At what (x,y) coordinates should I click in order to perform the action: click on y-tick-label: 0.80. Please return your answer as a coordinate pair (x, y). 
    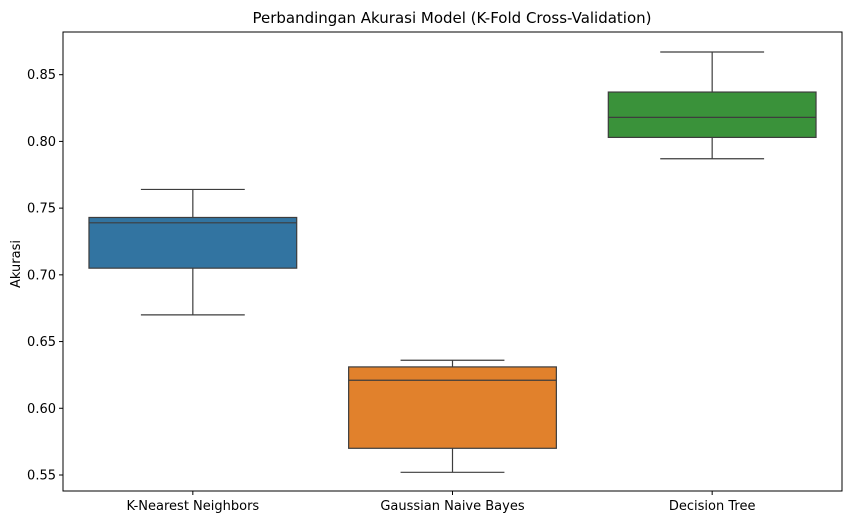
    Looking at the image, I should click on (41, 142).